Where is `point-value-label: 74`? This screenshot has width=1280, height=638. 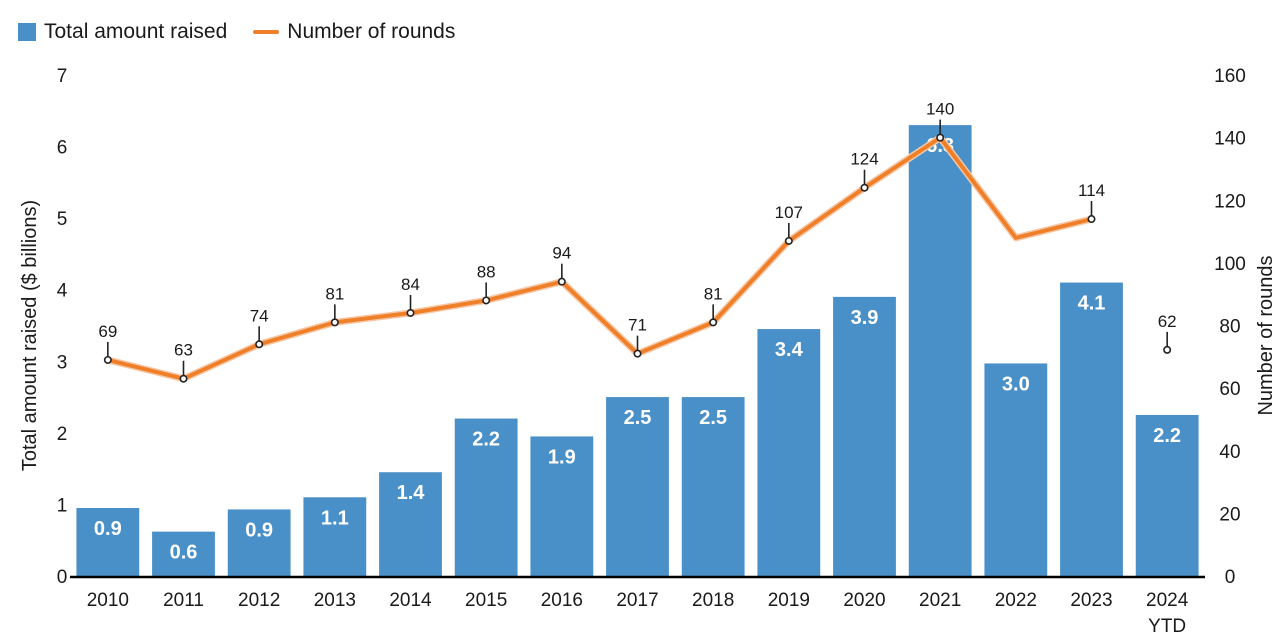
point-value-label: 74 is located at coordinates (259, 315).